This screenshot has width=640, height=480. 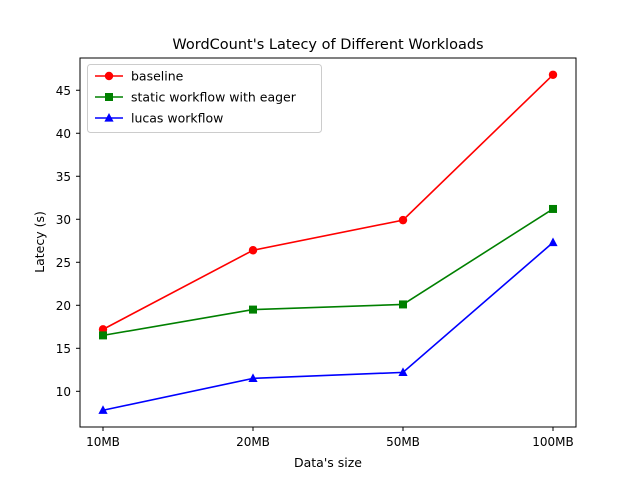 What do you see at coordinates (214, 97) in the screenshot?
I see `legend-label: static workflow with eager` at bounding box center [214, 97].